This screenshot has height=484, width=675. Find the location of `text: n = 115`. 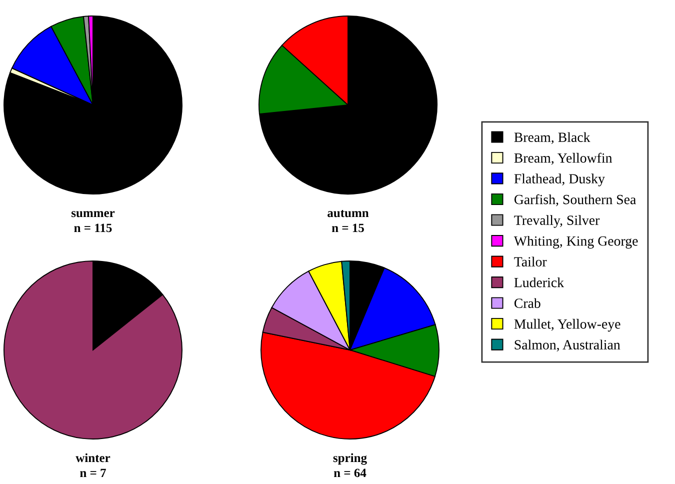

text: n = 115 is located at coordinates (93, 228).